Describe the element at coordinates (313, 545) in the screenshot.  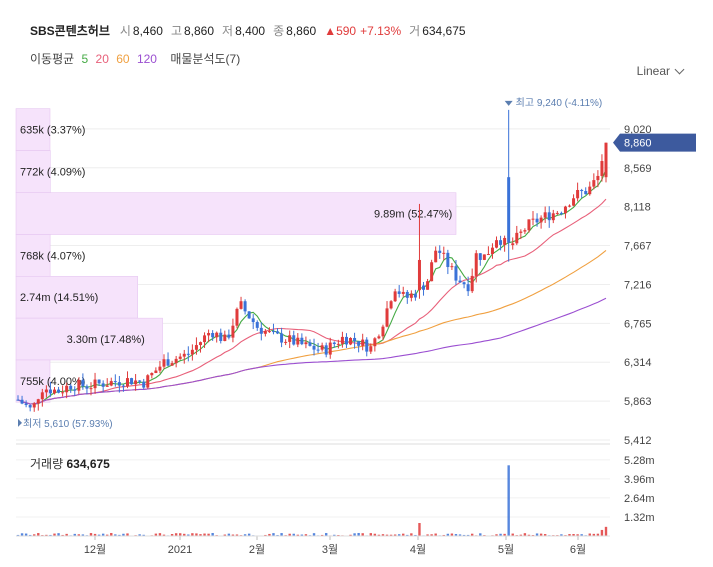
I see `time-axis: 12월 2021 2월 3월 4월 5월 6월` at that location.